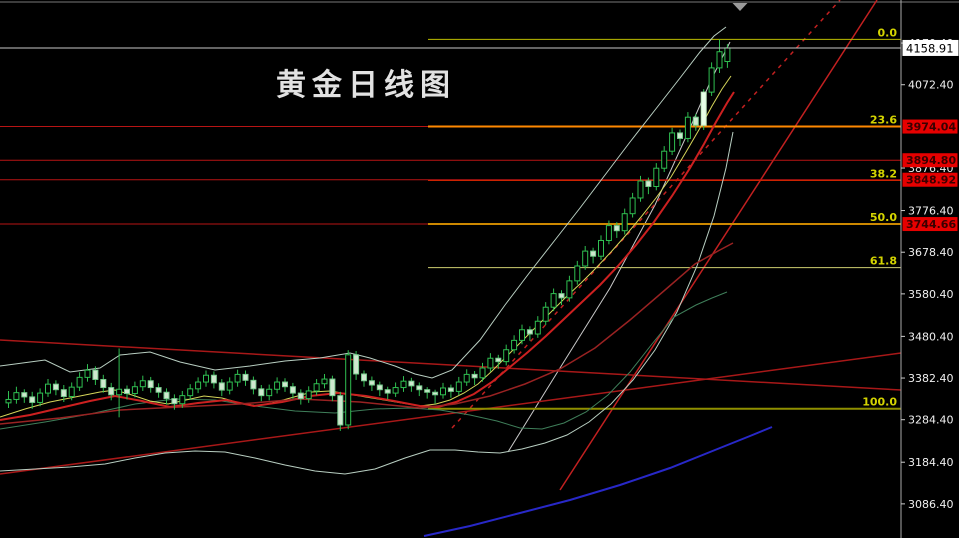  Describe the element at coordinates (931, 127) in the screenshot. I see `price-tag-red-label: 3974.04` at that location.